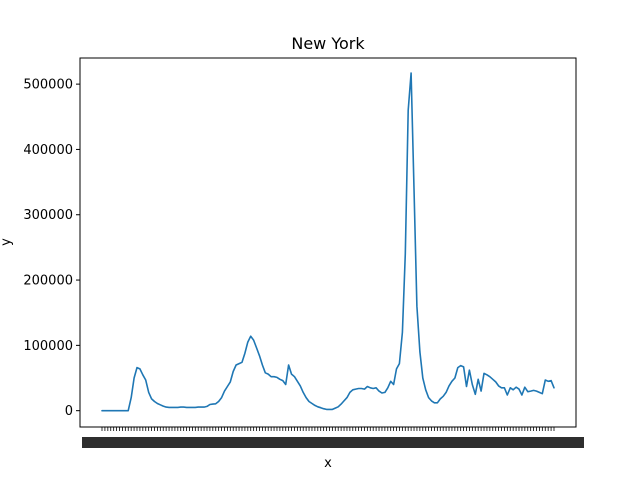 Image resolution: width=640 pixels, height=484 pixels. What do you see at coordinates (48, 281) in the screenshot?
I see `y-tick-label: 200000` at bounding box center [48, 281].